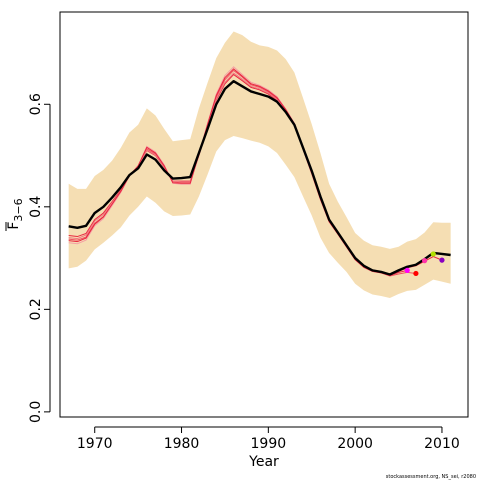  What do you see at coordinates (18, 209) in the screenshot?
I see `y-axis-title-subscript: 3−6` at bounding box center [18, 209].